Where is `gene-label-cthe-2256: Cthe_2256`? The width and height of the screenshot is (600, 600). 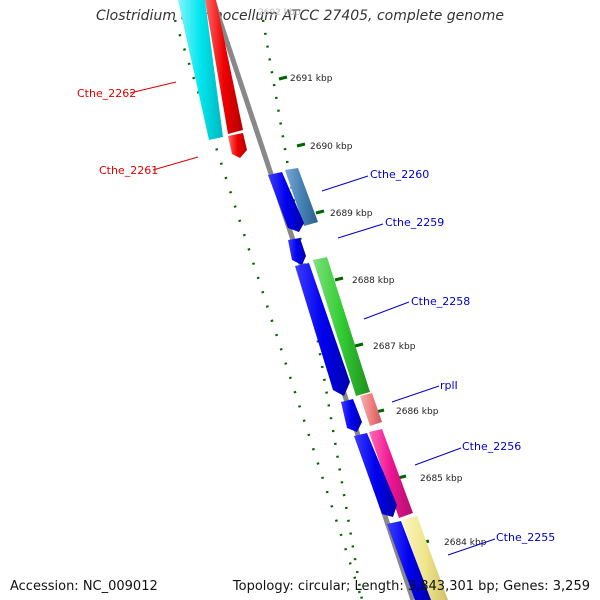
gene-label-cthe-2256: Cthe_2256 is located at coordinates (491, 446).